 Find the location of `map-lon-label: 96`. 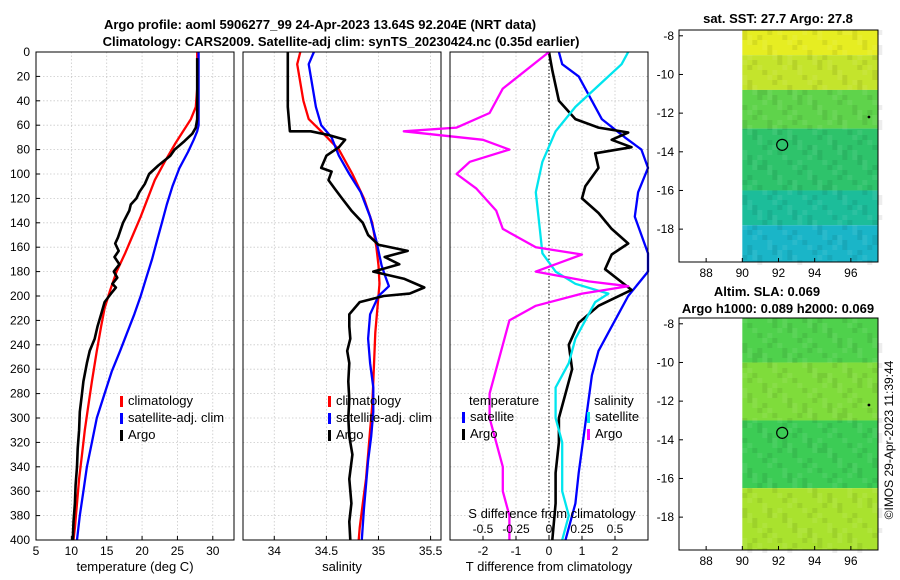

map-lon-label: 96 is located at coordinates (851, 561).